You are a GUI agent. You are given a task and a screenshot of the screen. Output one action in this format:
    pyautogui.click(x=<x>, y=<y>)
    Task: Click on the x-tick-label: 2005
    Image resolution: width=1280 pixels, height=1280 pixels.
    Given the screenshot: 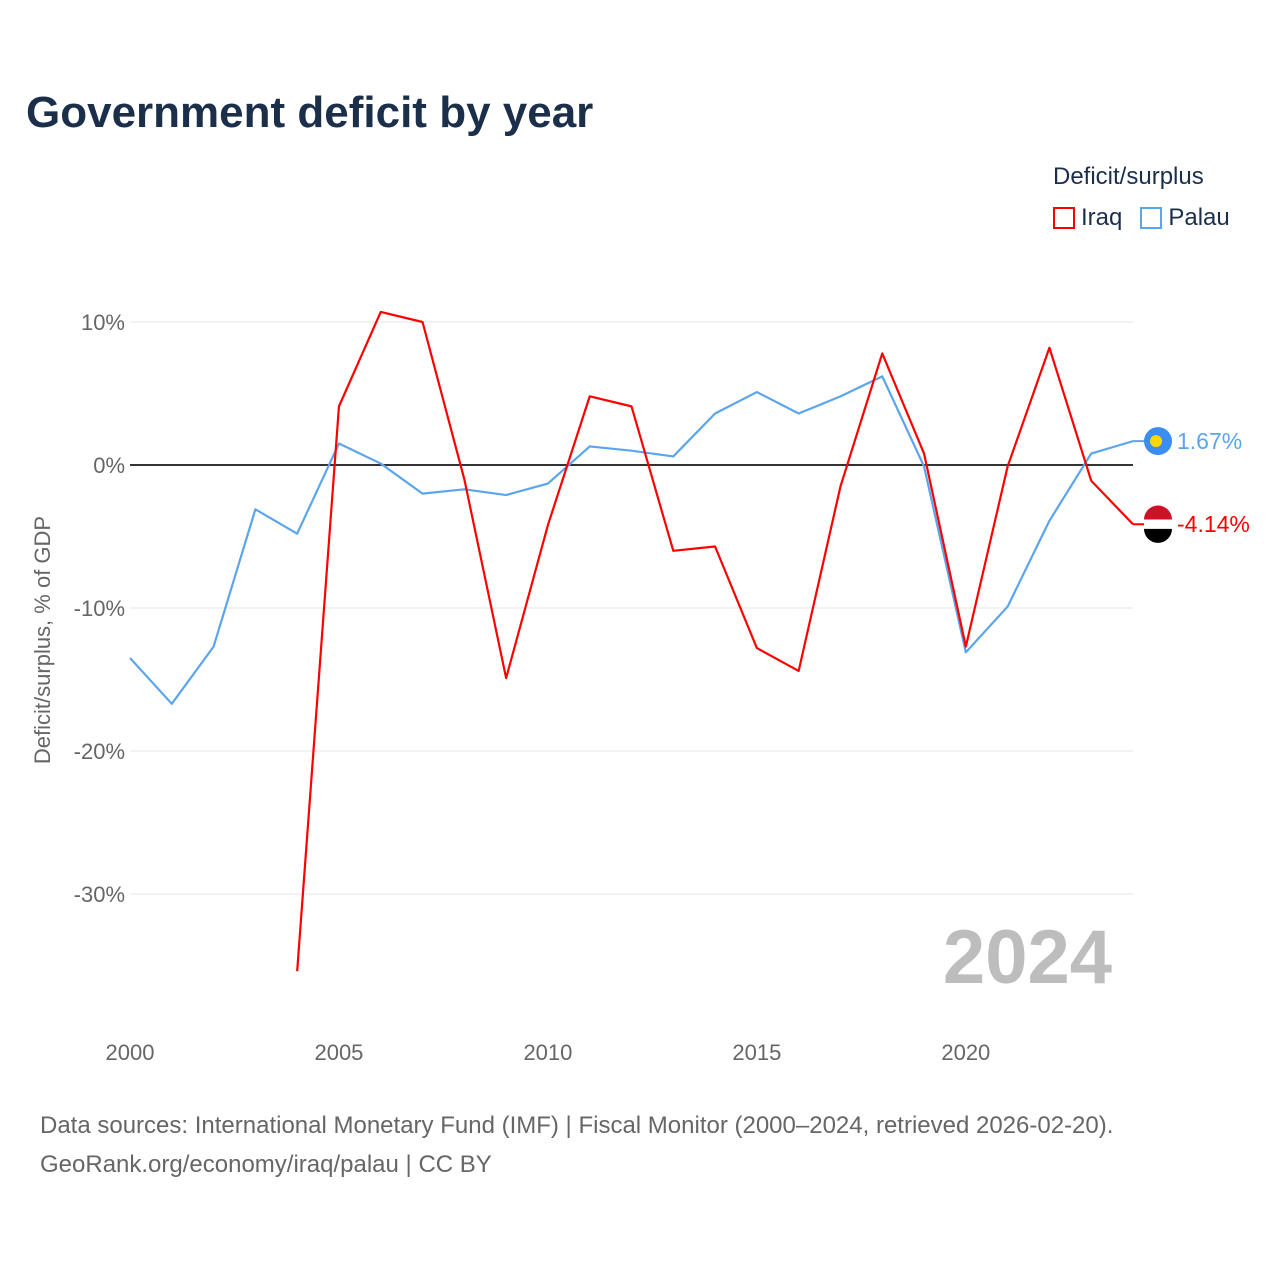 What is the action you would take?
    pyautogui.click(x=338, y=1052)
    